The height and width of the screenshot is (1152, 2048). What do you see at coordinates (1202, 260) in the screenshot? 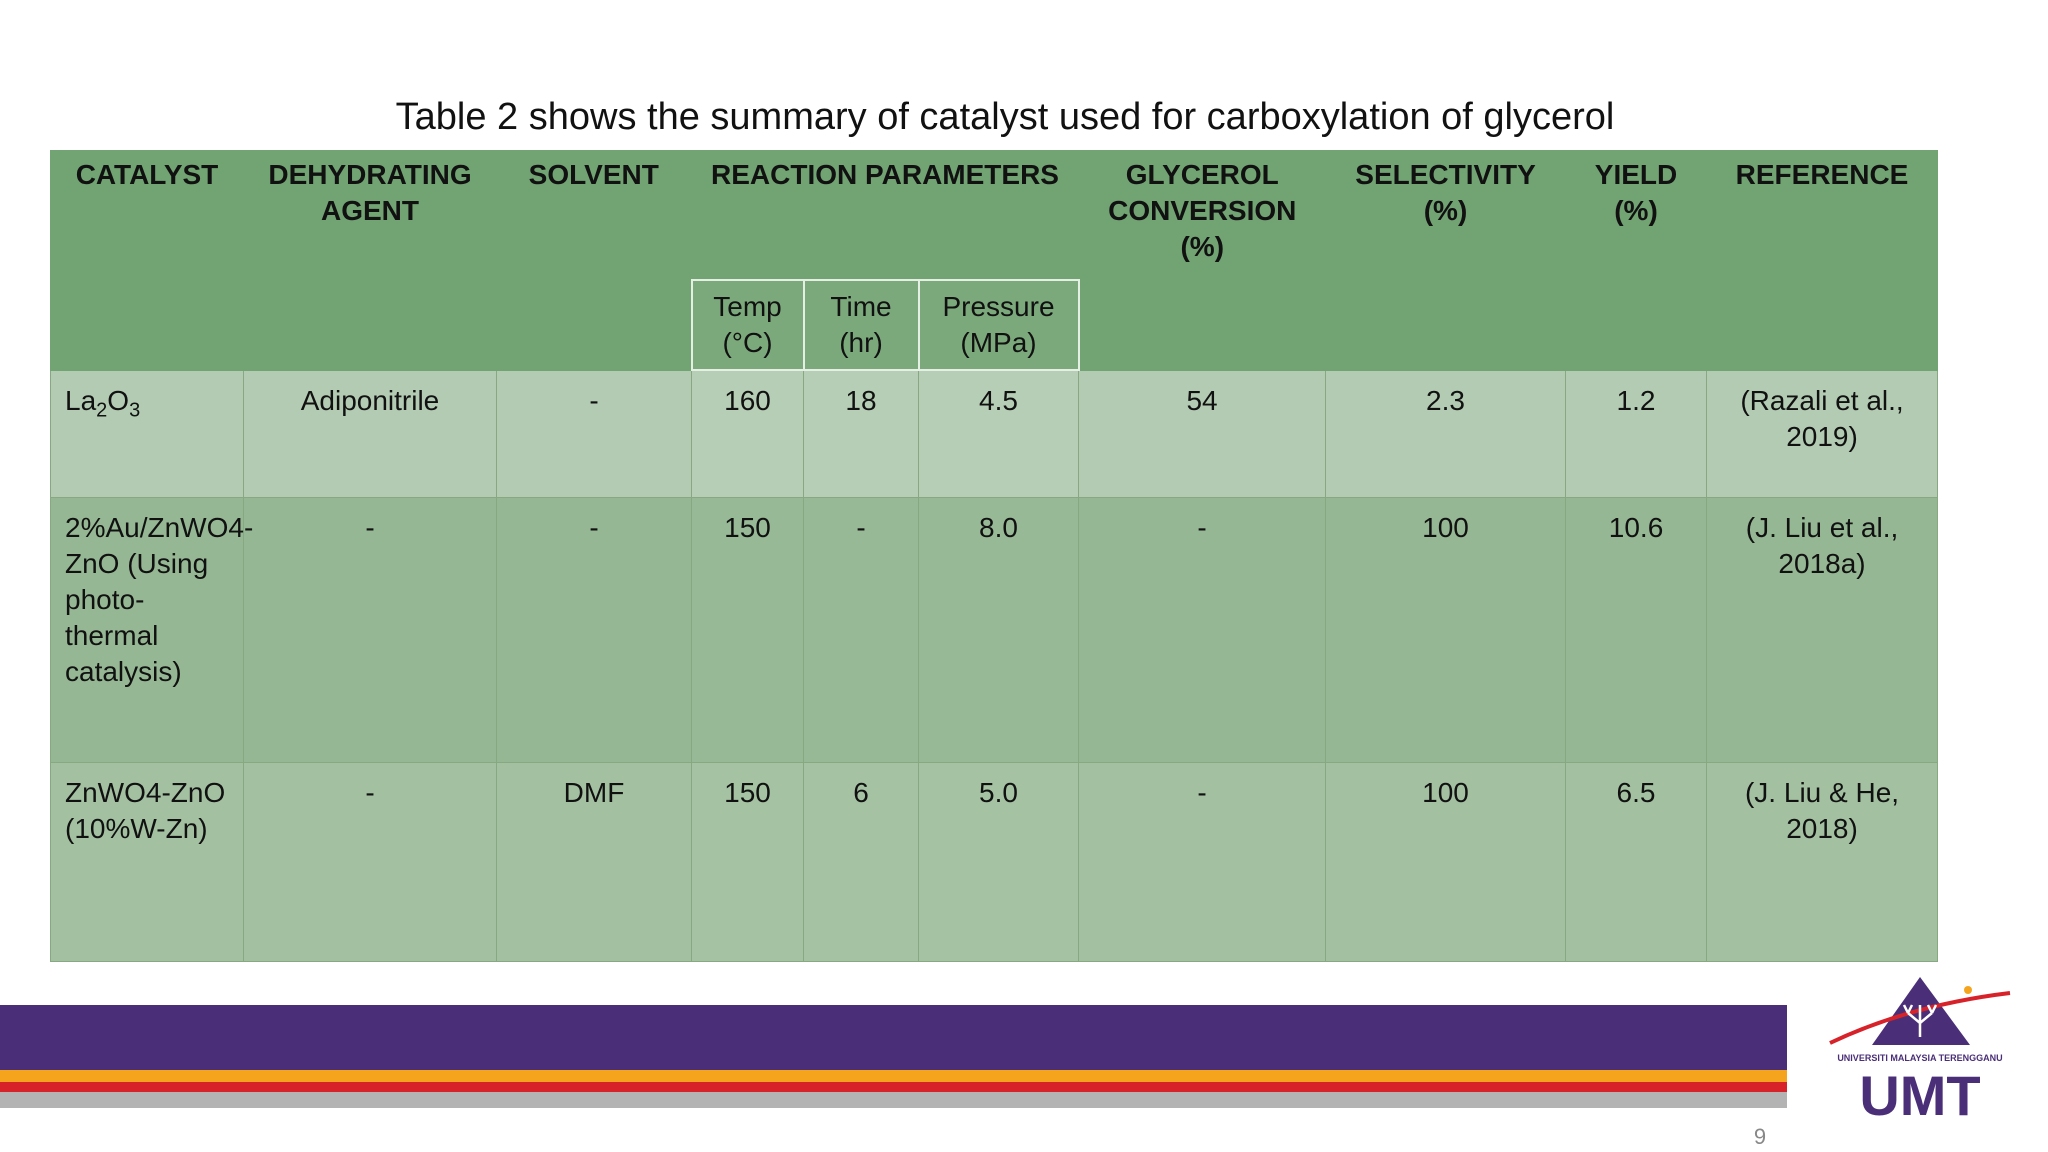
I see `header-glycerol-conversion: GLYCEROL CONVERSION (%)` at bounding box center [1202, 260].